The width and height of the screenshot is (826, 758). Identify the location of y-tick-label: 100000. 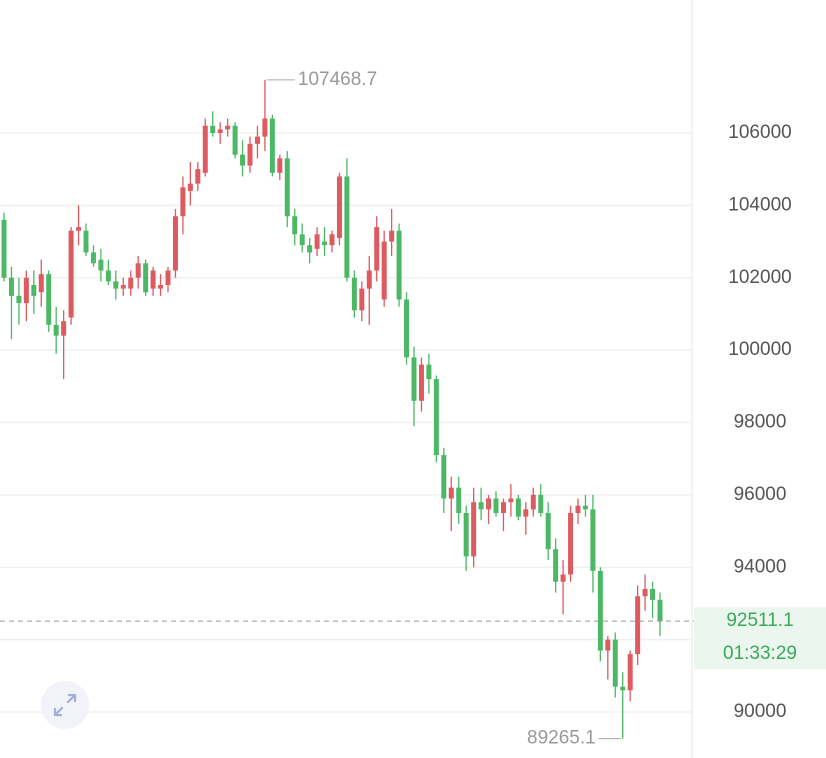
(759, 349).